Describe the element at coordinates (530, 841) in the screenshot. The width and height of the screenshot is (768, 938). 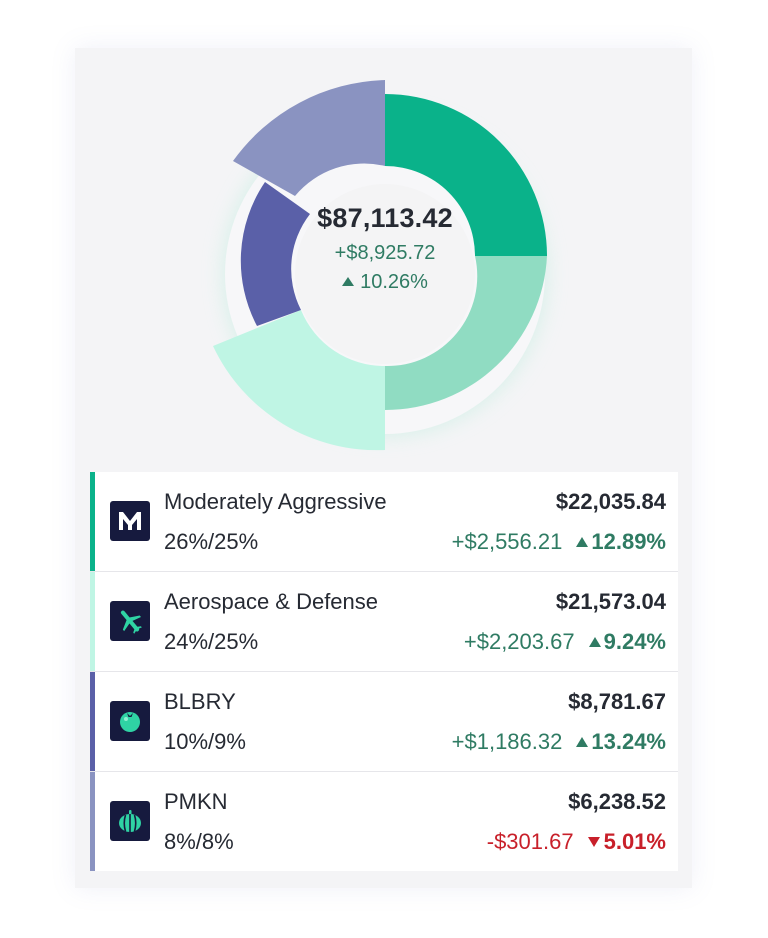
I see `holding-change-amount: -$301.67` at that location.